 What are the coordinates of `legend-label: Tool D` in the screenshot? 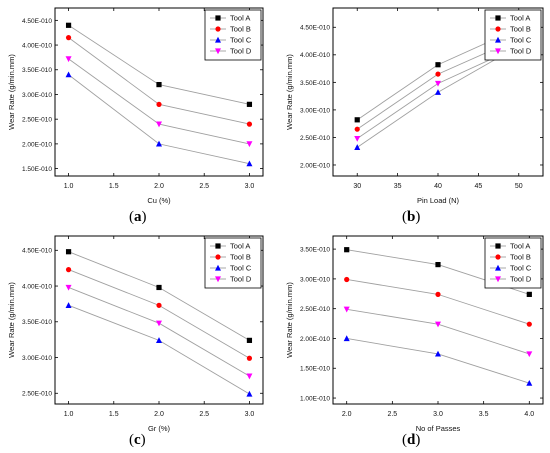 It's located at (241, 51).